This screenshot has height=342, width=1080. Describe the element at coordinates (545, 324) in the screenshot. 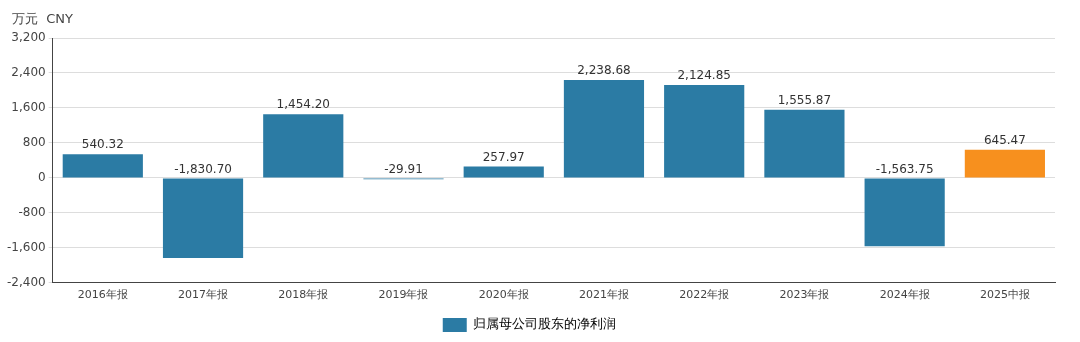

I see `legend-label: 归属母公司股东的净利润` at that location.